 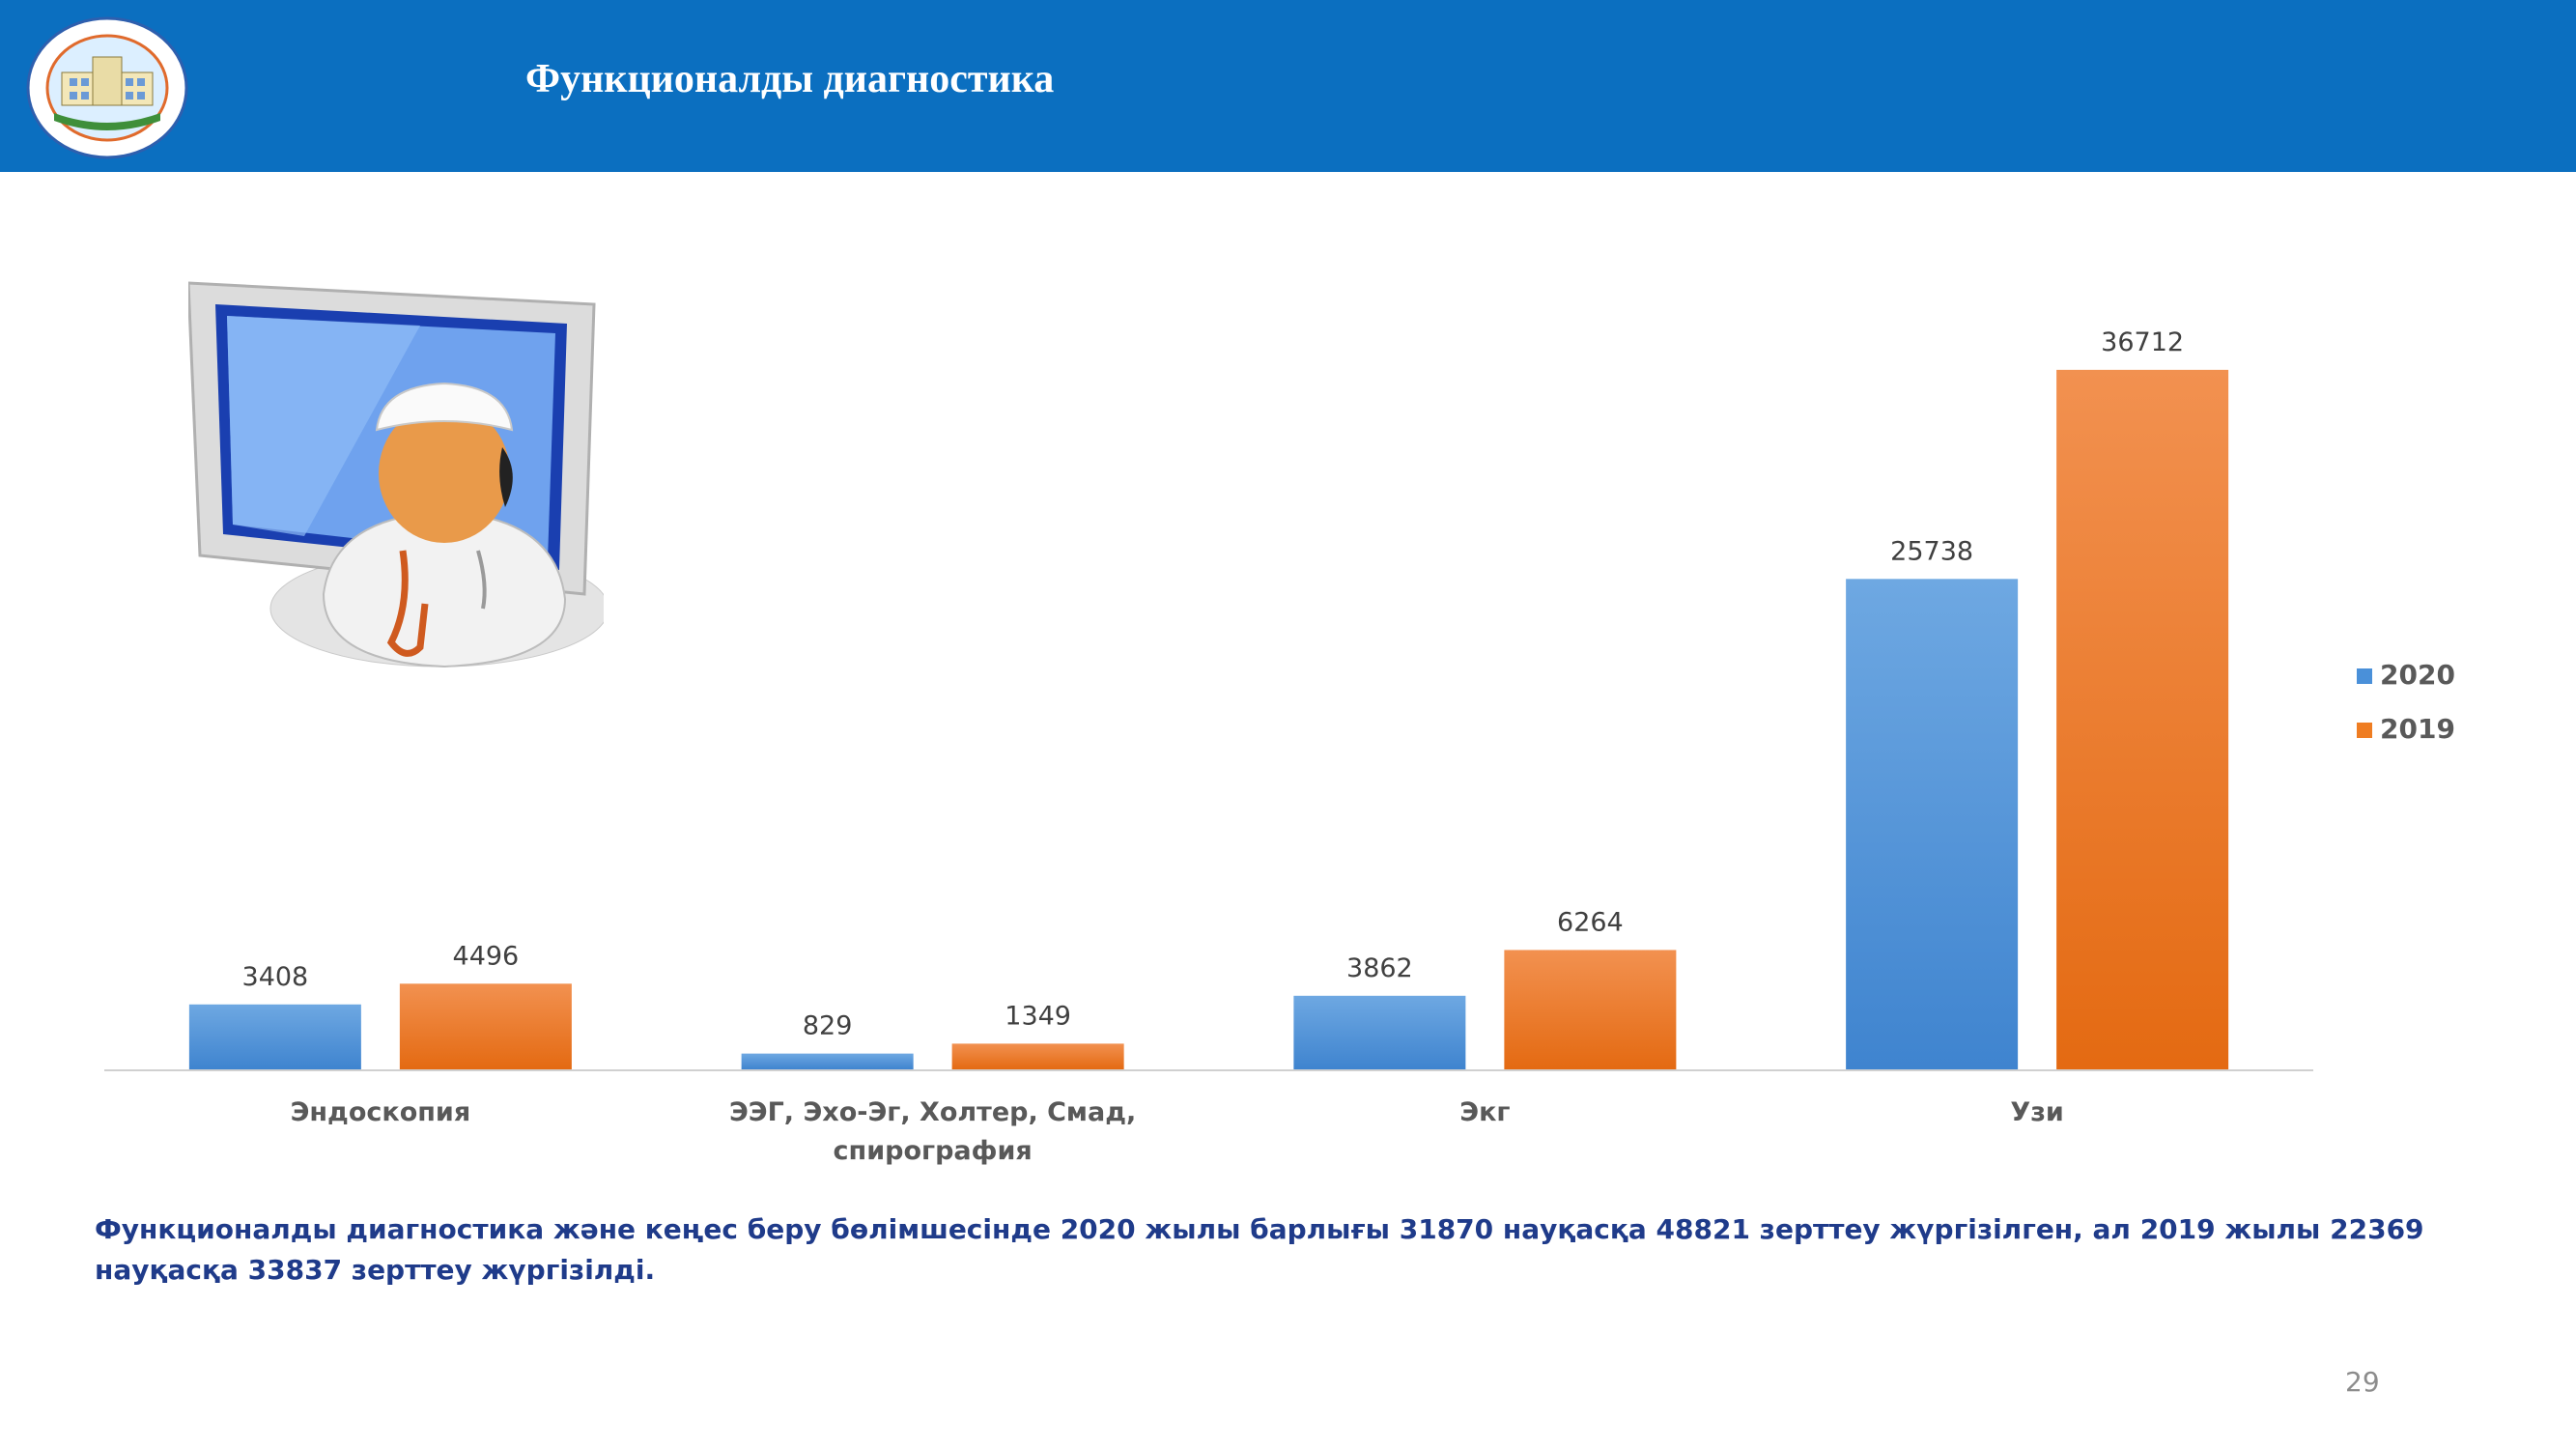 I want to click on category-label-2: ЭЭГ, Эхо-Эг, Холтер, Смад,, so click(x=932, y=1112).